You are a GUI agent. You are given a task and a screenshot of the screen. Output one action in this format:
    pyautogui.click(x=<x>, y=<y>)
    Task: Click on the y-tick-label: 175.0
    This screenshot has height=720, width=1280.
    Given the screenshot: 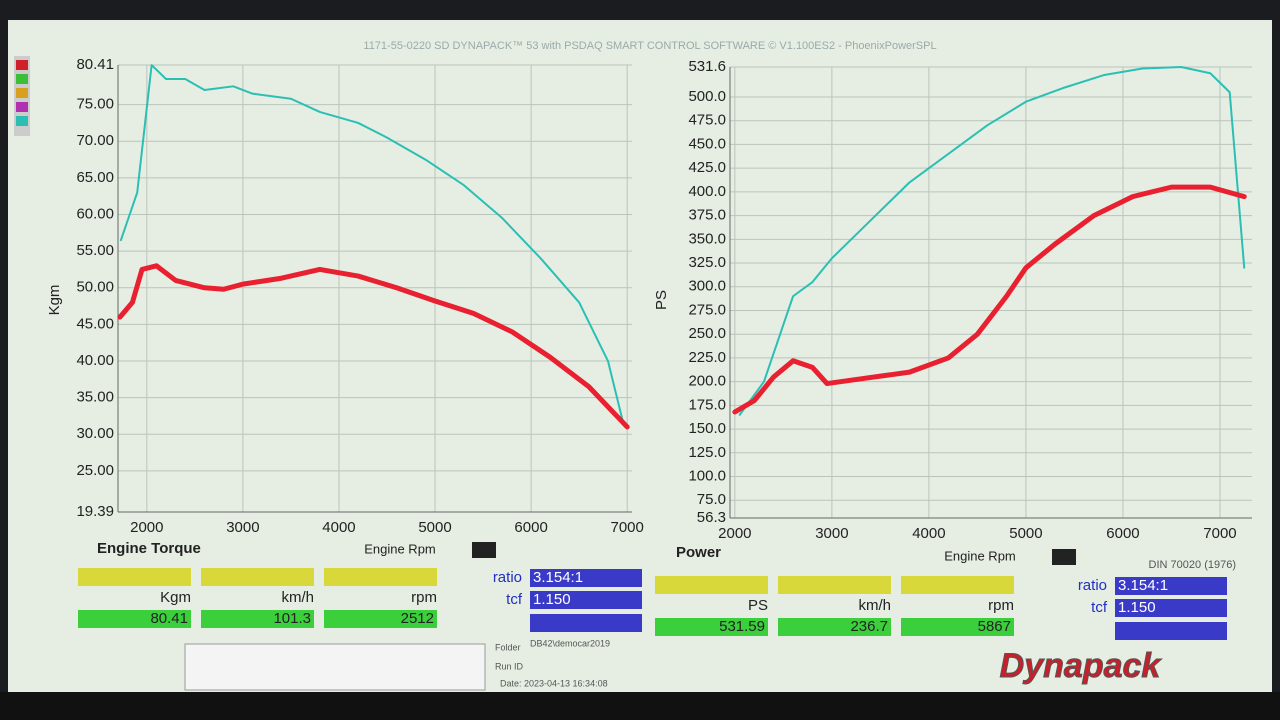 What is the action you would take?
    pyautogui.click(x=707, y=404)
    